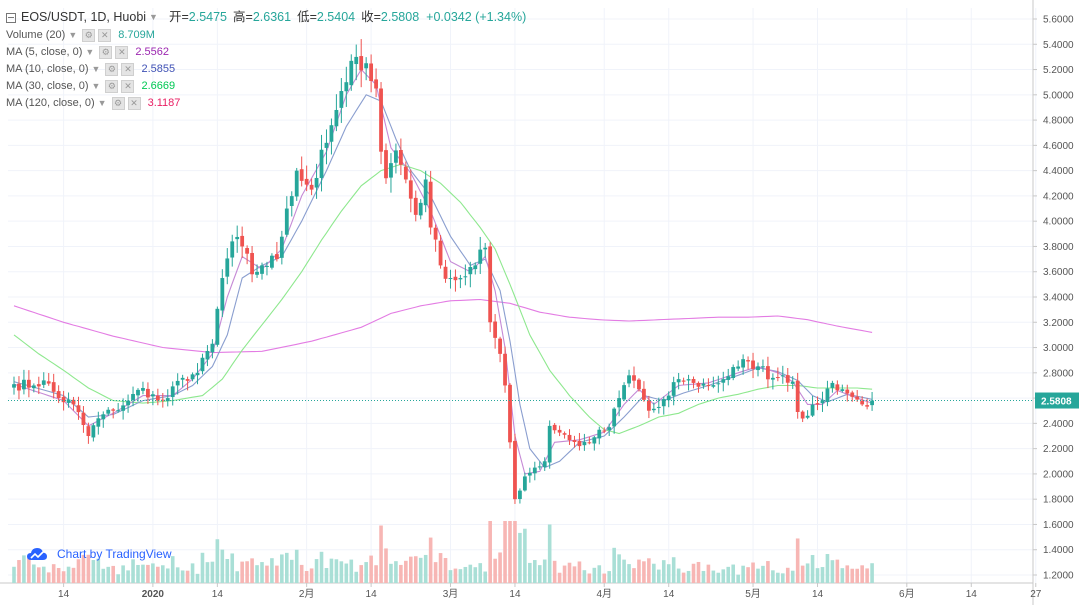 This screenshot has width=1080, height=605. What do you see at coordinates (1058, 20) in the screenshot?
I see `y-tick-label: 5.6000` at bounding box center [1058, 20].